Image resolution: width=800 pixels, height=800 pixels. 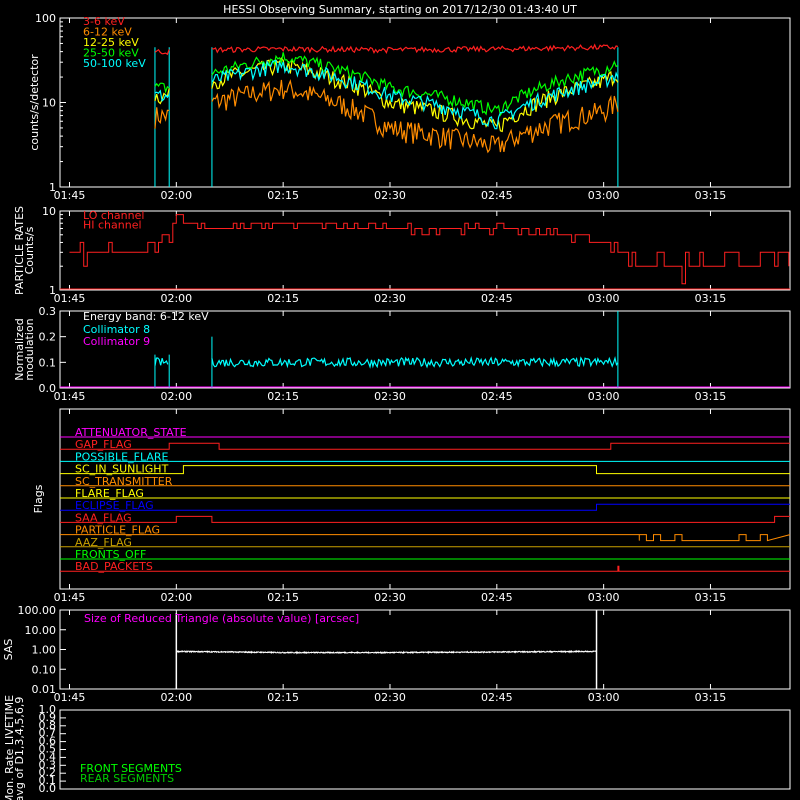 What do you see at coordinates (497, 298) in the screenshot?
I see `particle-rates-xtick-label-4: 02:45` at bounding box center [497, 298].